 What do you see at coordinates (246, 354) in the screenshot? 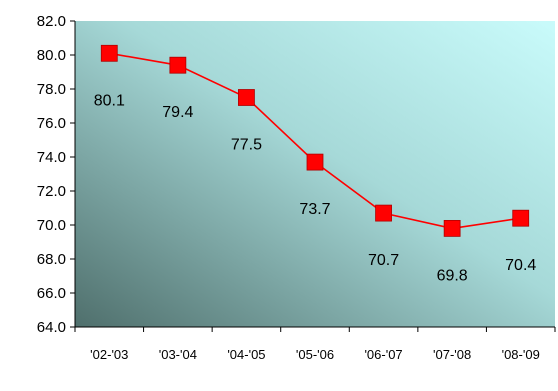
I see `x-tick-label: '04-'05` at bounding box center [246, 354].